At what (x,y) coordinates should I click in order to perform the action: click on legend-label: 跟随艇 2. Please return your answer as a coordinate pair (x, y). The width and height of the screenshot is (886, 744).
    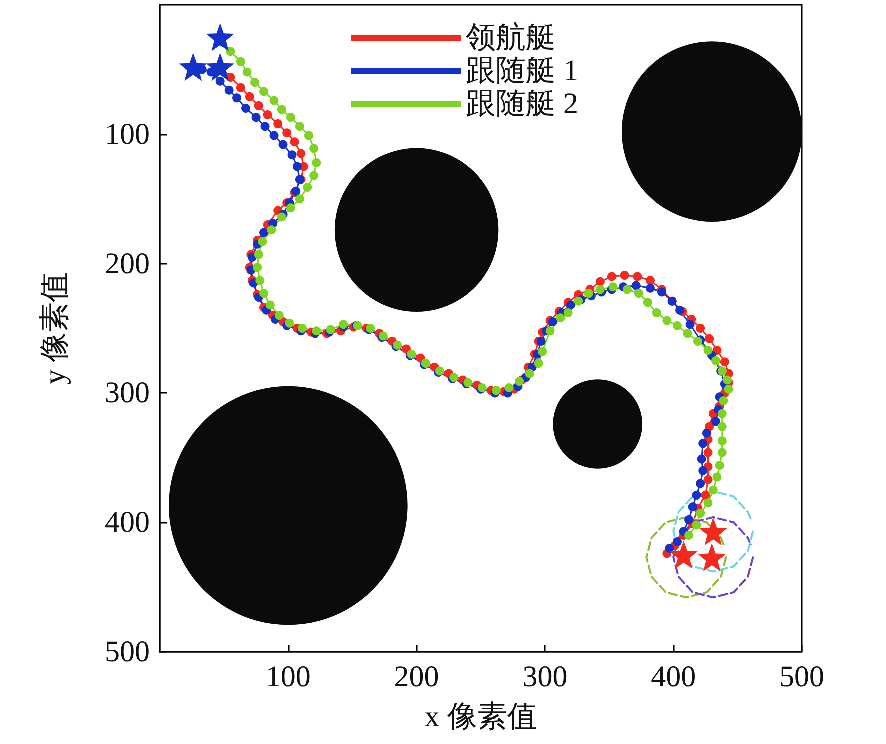
    Looking at the image, I should click on (522, 104).